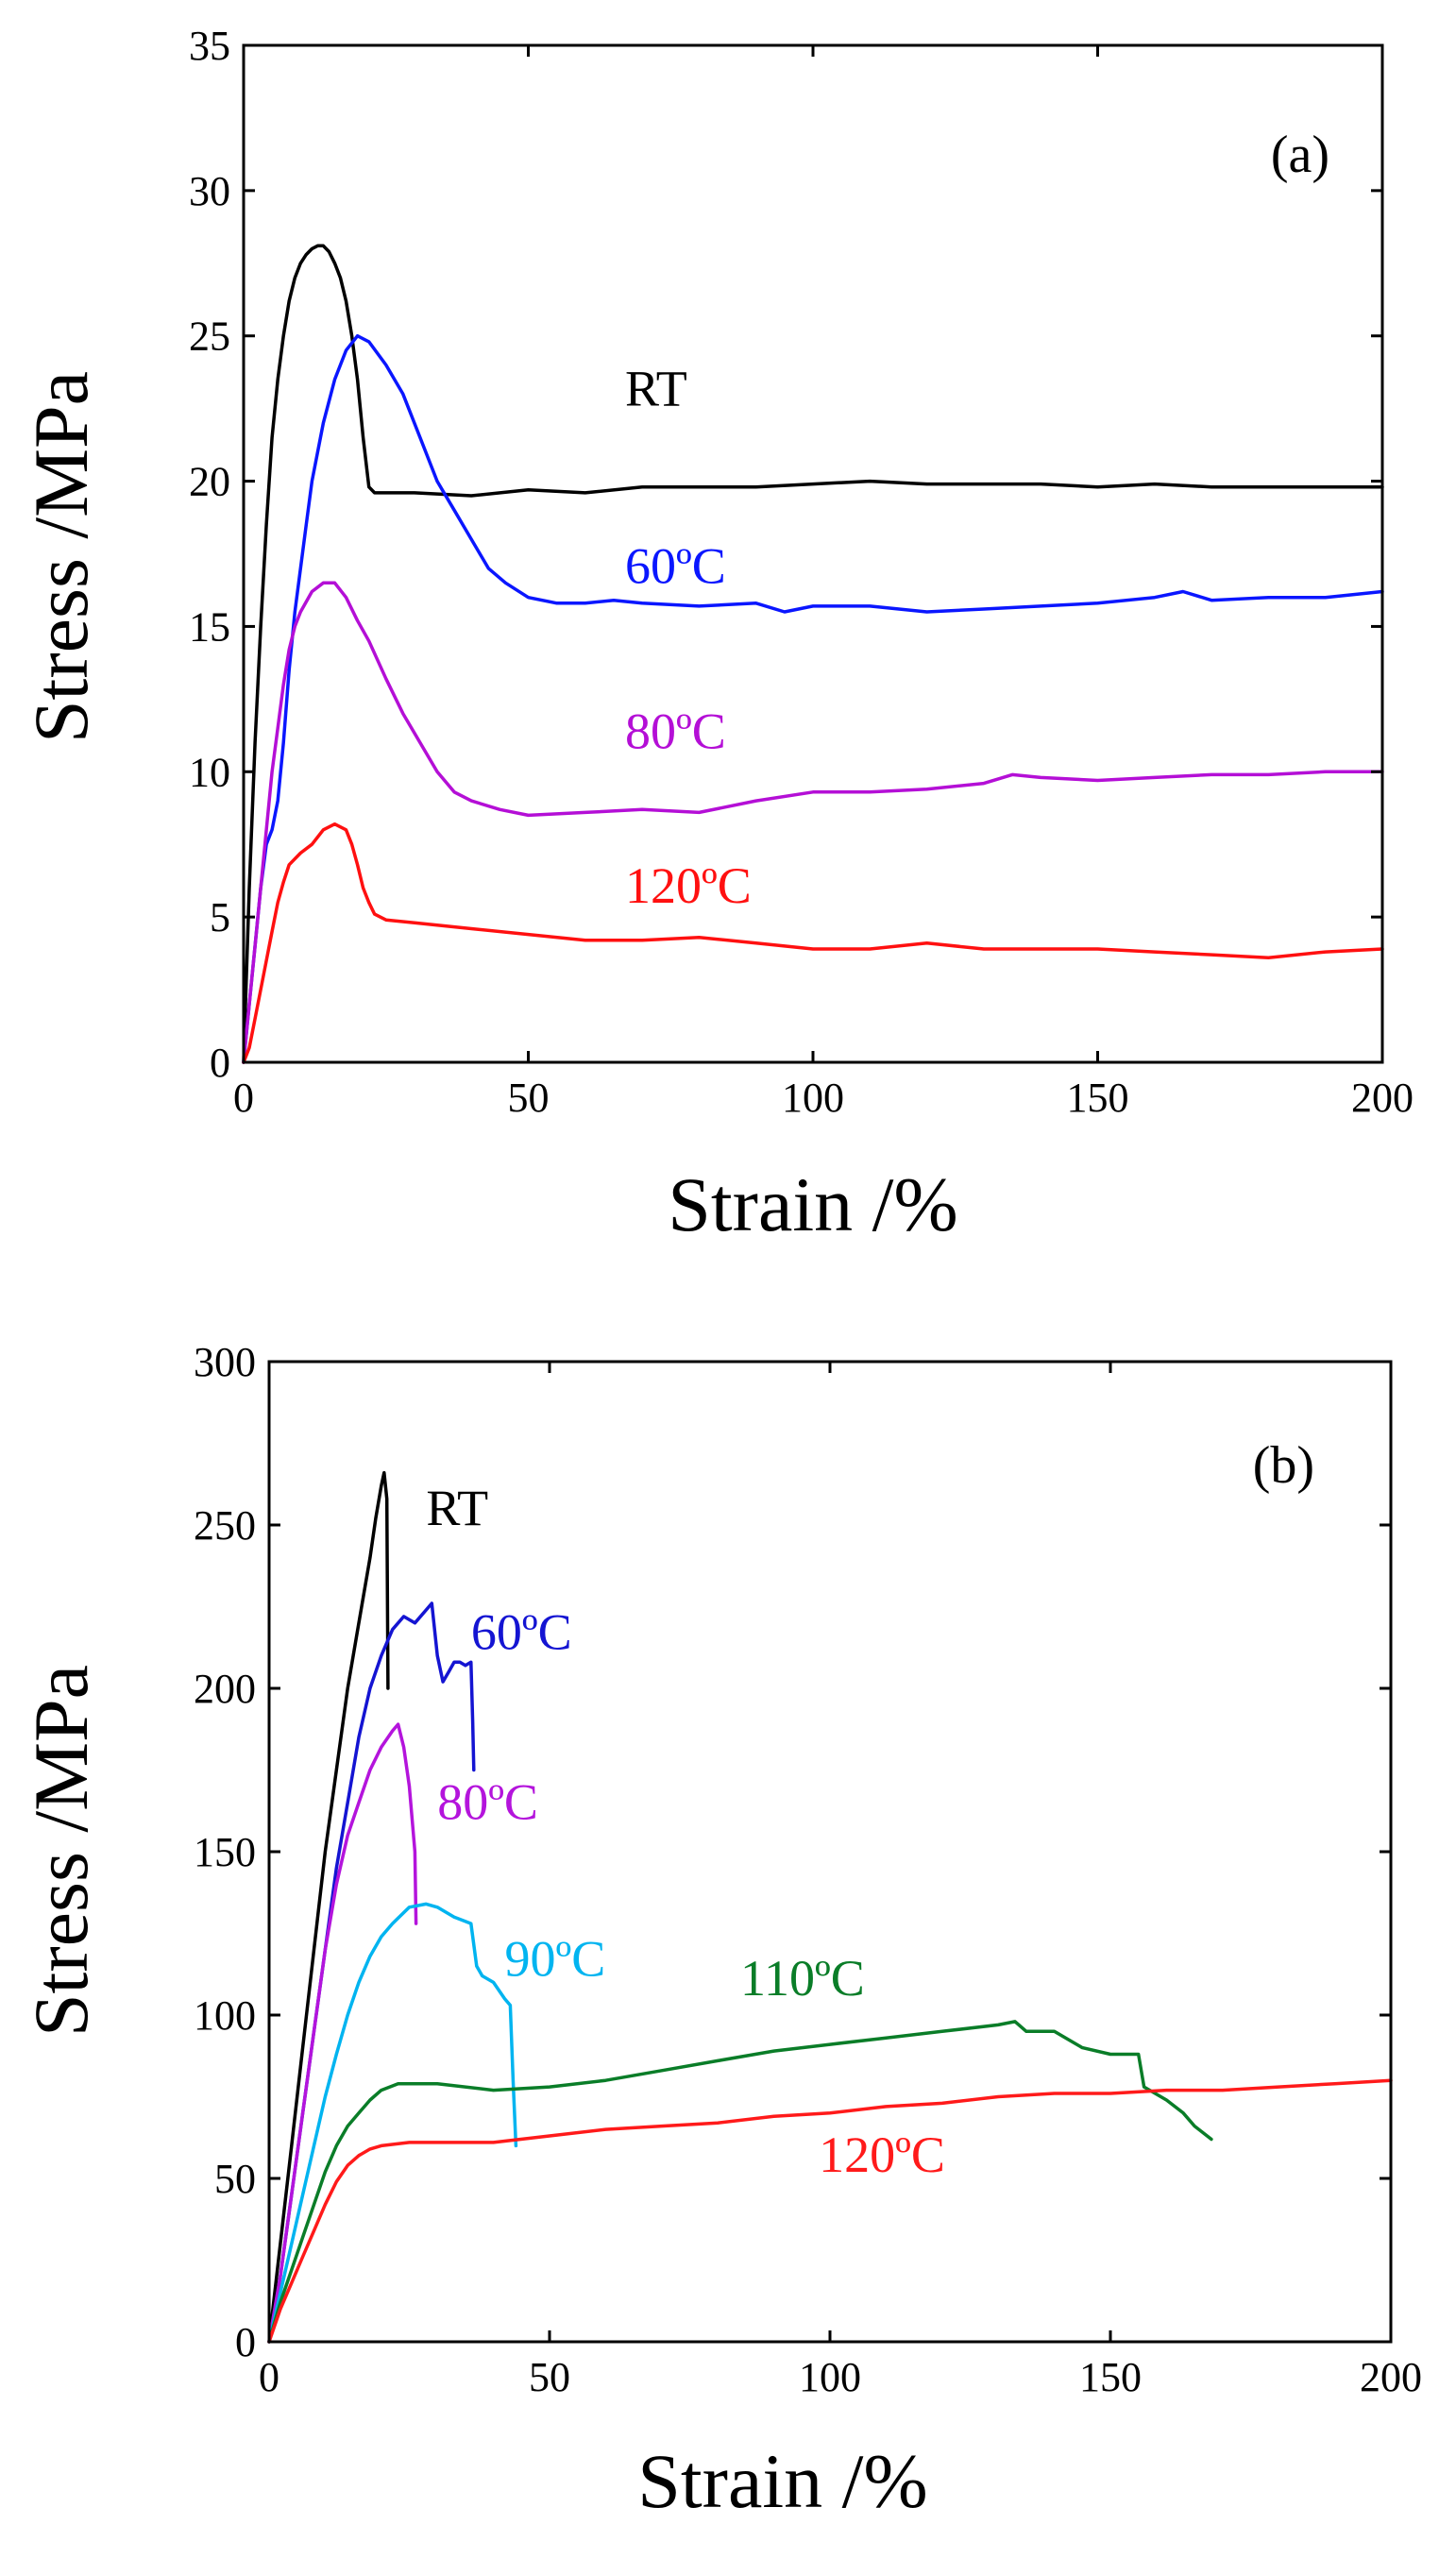  What do you see at coordinates (269, 2377) in the screenshot?
I see `x-tick-label-b-0: 0` at bounding box center [269, 2377].